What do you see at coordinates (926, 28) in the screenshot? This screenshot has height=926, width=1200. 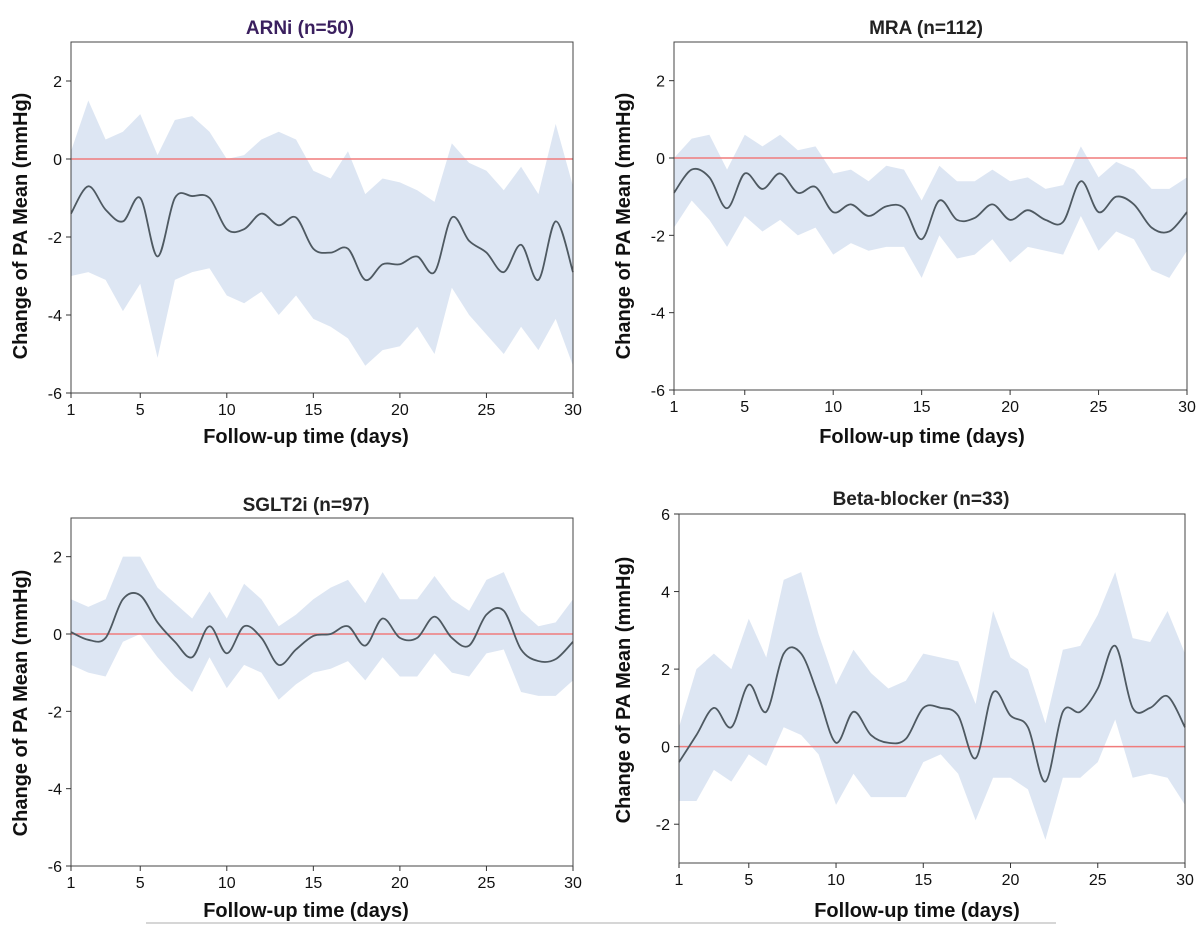 I see `panel-title: MRA (n=112)` at bounding box center [926, 28].